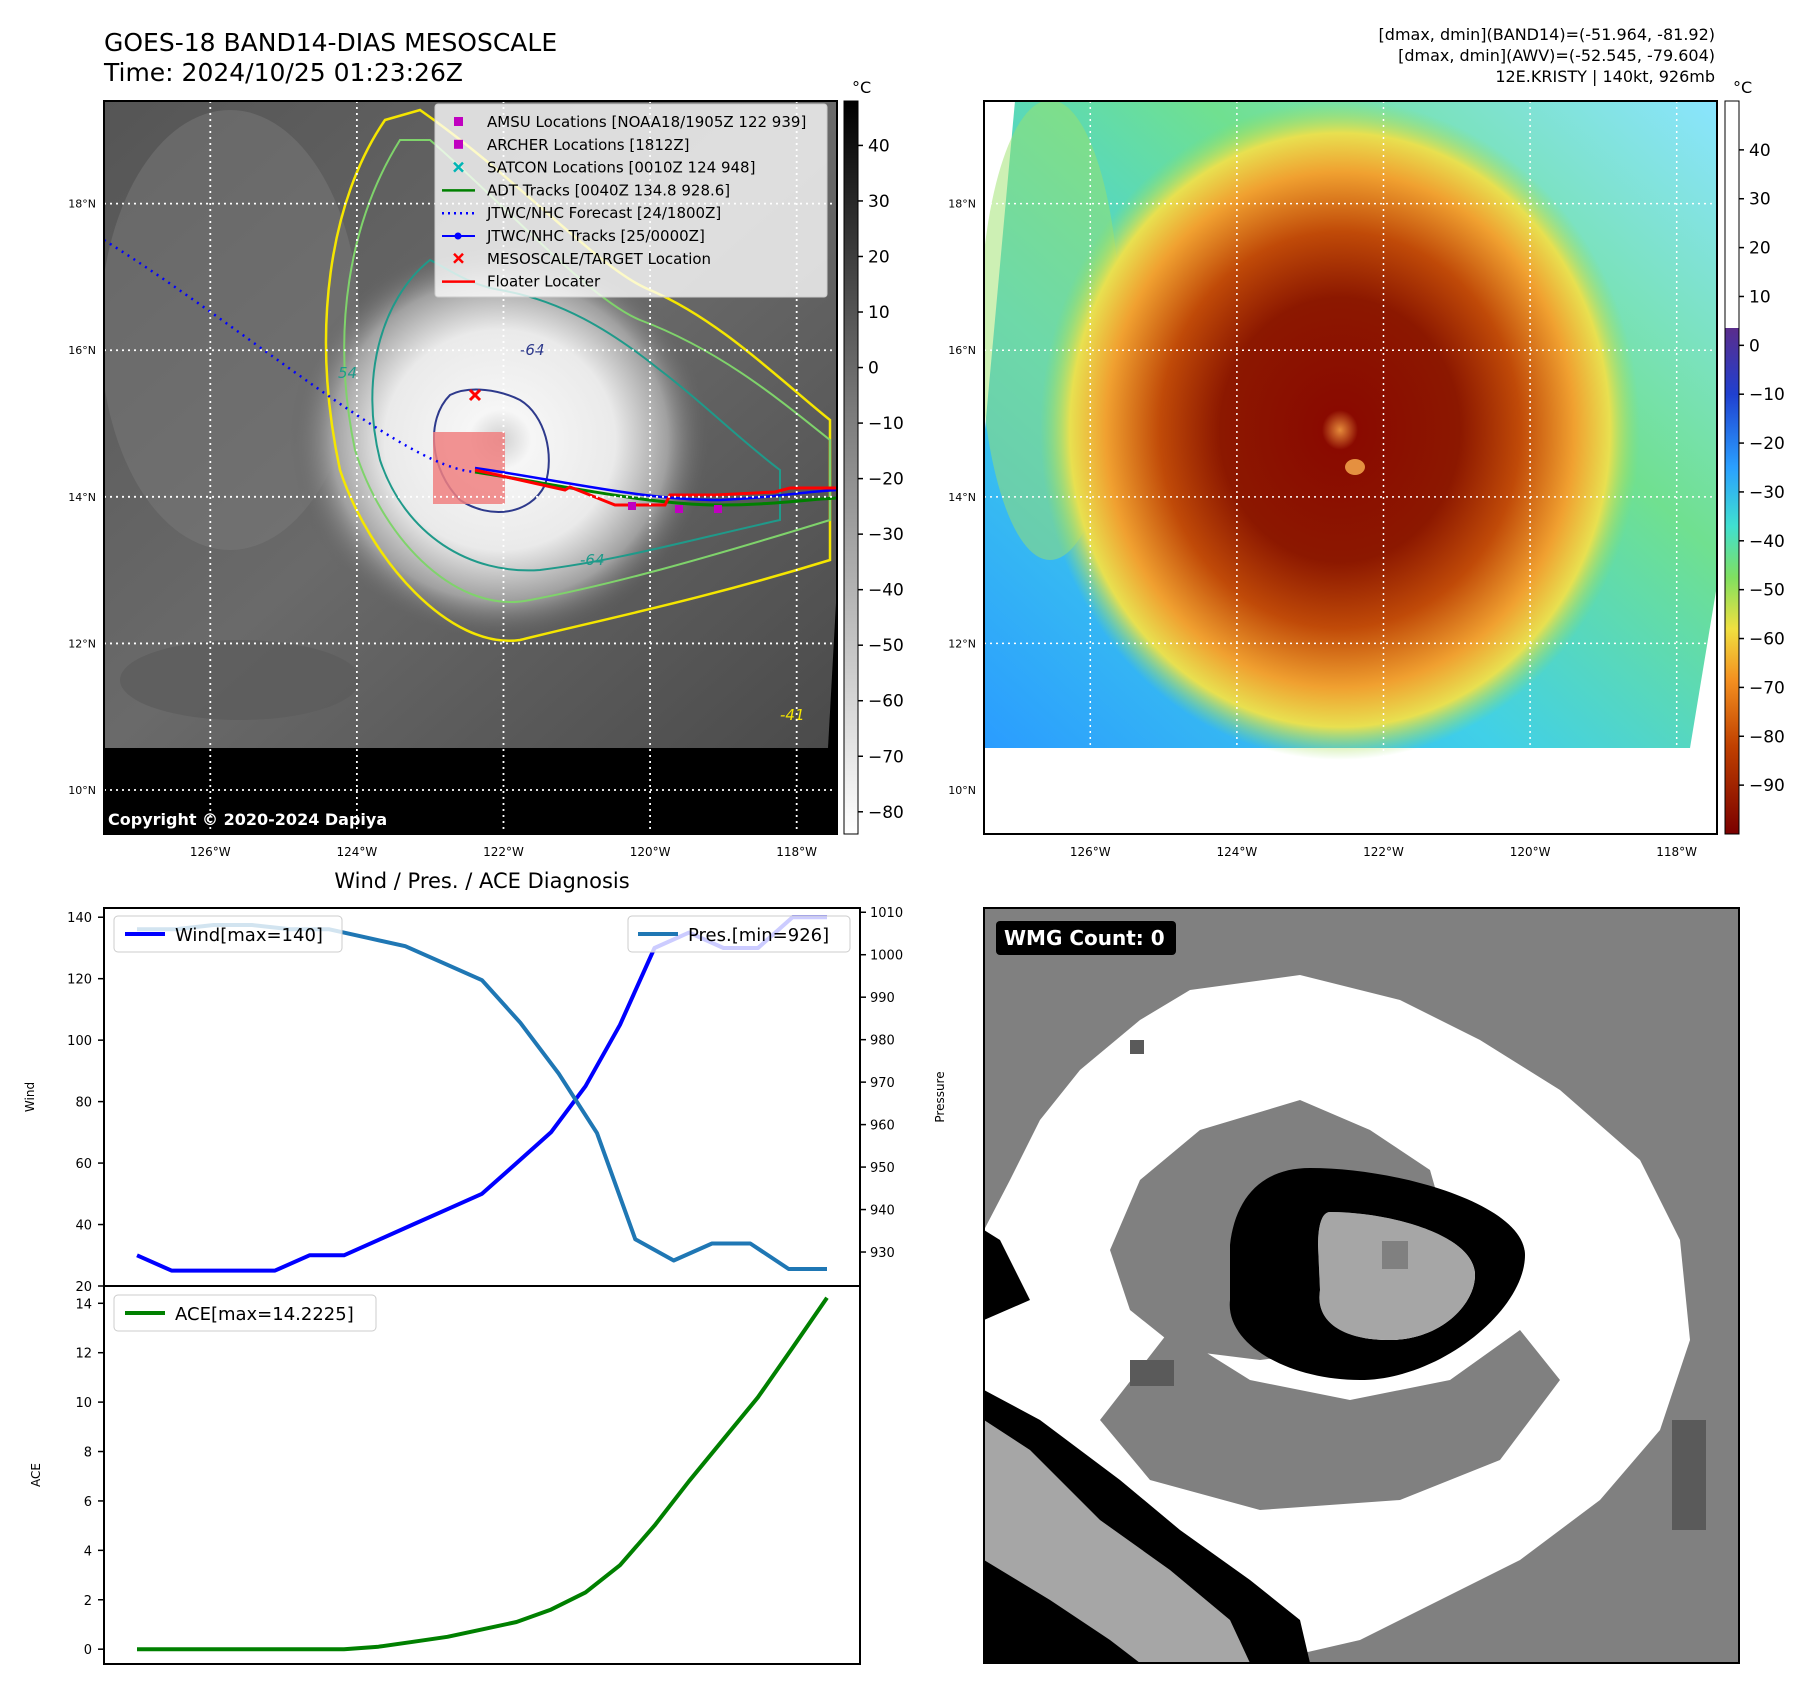 The image size is (1797, 1690). Describe the element at coordinates (879, 202) in the screenshot. I see `colorbar-tick-label: 30` at that location.